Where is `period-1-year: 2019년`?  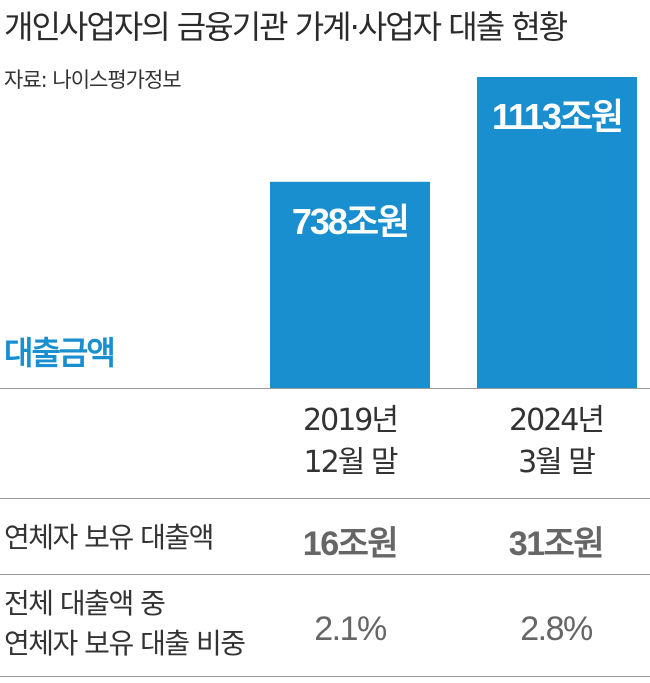
period-1-year: 2019년 is located at coordinates (351, 420).